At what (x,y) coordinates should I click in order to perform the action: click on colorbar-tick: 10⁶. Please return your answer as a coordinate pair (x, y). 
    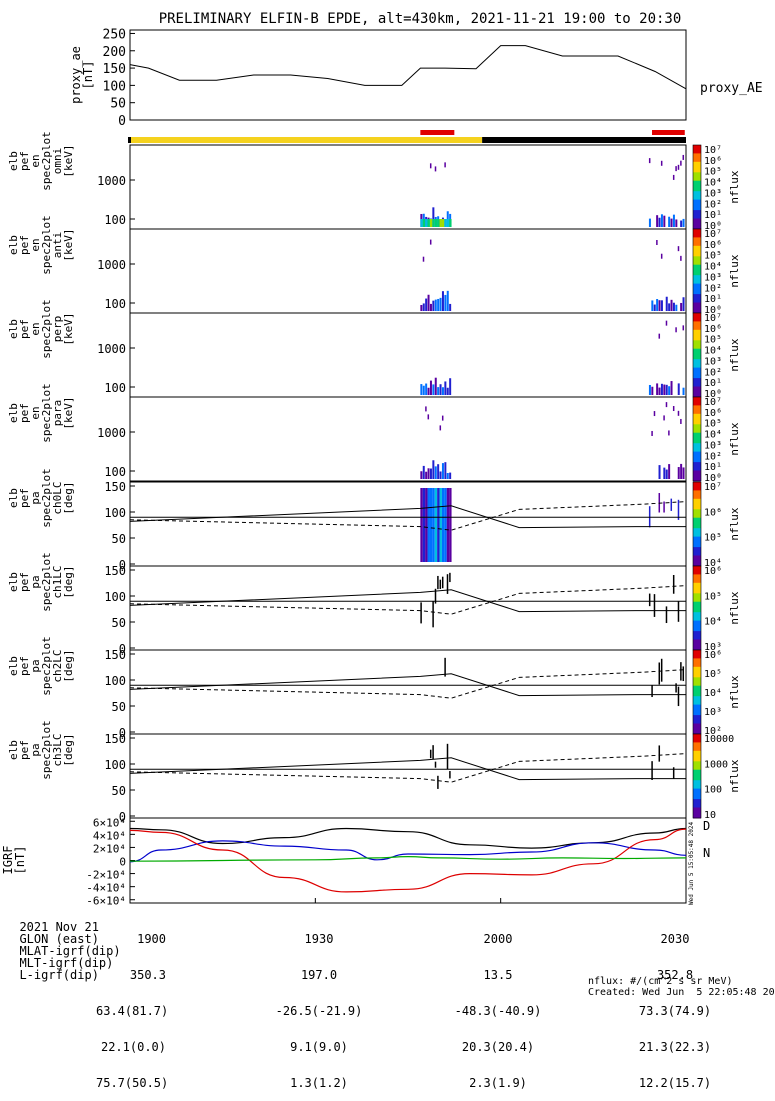
    Looking at the image, I should click on (713, 571).